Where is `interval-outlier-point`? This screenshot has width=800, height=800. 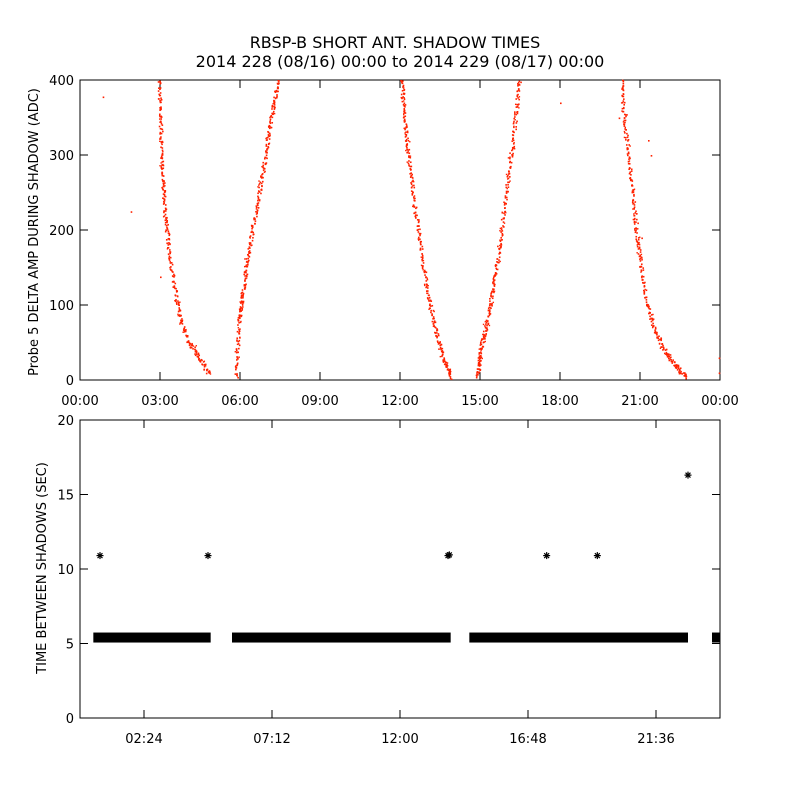
interval-outlier-point is located at coordinates (100, 556).